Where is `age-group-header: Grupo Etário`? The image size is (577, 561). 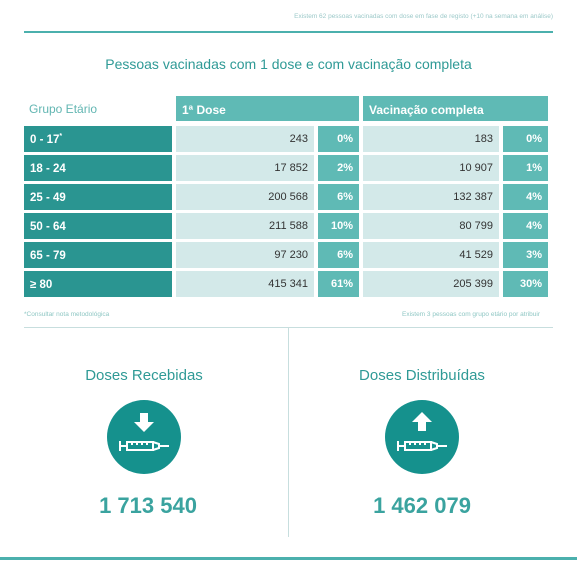 age-group-header: Grupo Etário is located at coordinates (63, 109).